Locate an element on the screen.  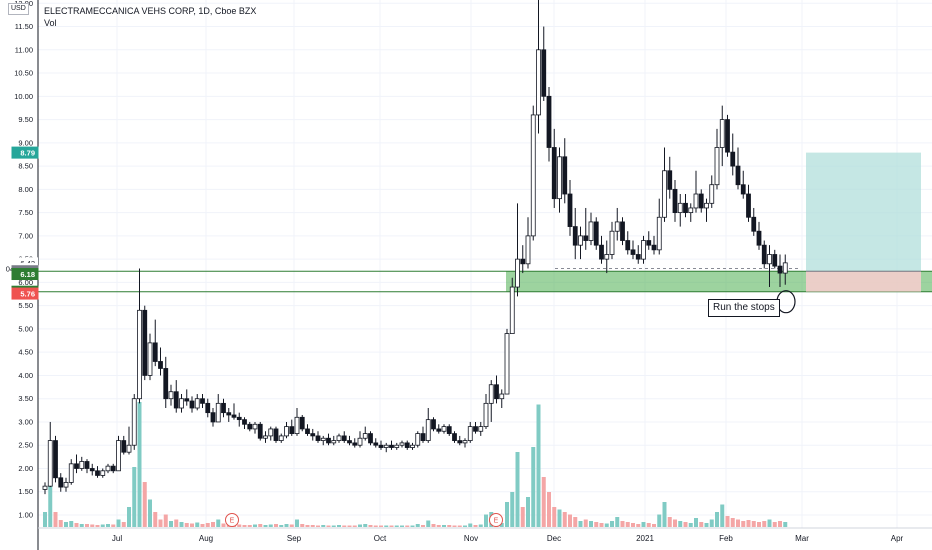
currency-label: USD is located at coordinates (18, 9).